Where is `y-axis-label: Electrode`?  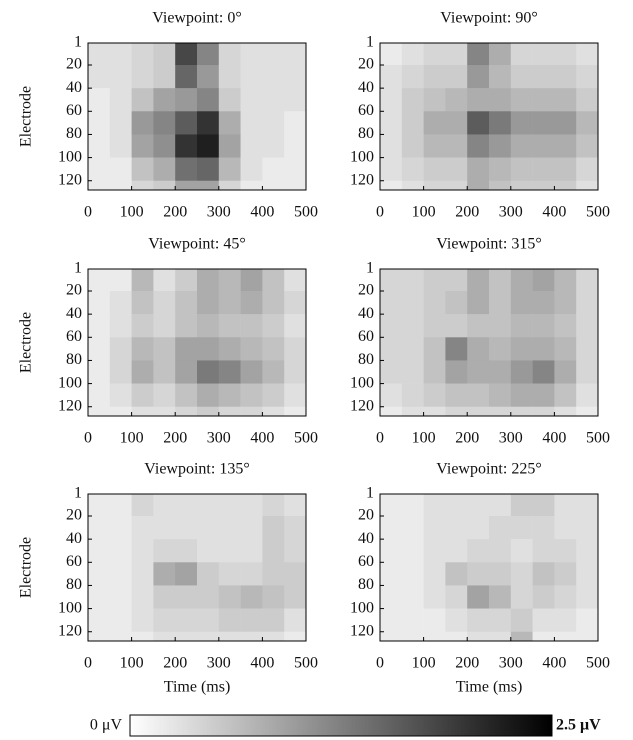
y-axis-label: Electrode is located at coordinates (26, 342).